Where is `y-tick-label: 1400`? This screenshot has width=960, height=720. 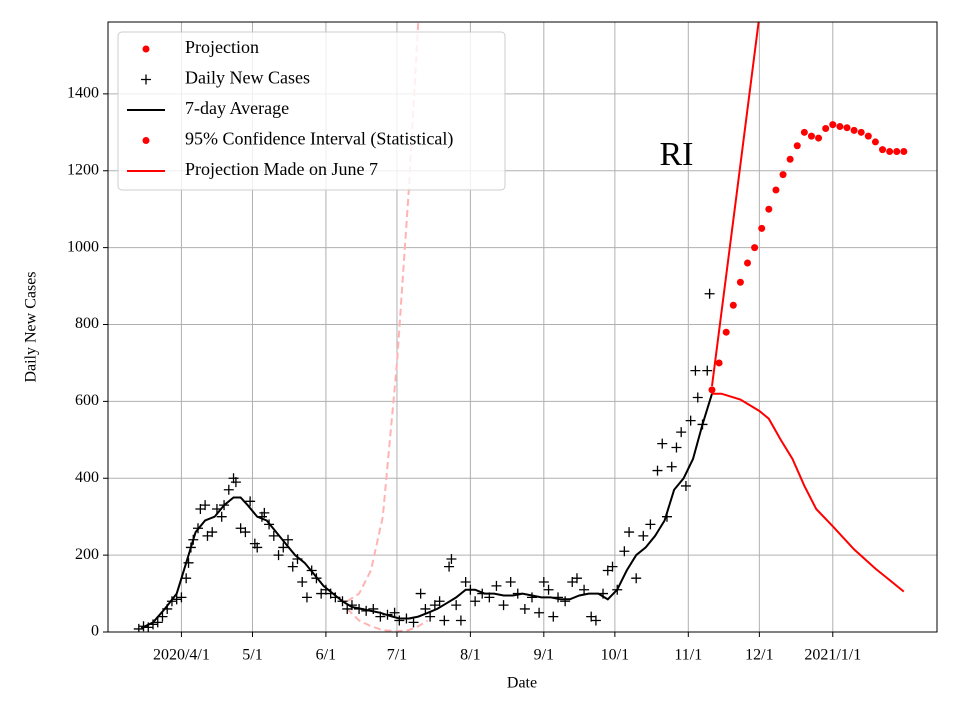
y-tick-label: 1400 is located at coordinates (83, 93).